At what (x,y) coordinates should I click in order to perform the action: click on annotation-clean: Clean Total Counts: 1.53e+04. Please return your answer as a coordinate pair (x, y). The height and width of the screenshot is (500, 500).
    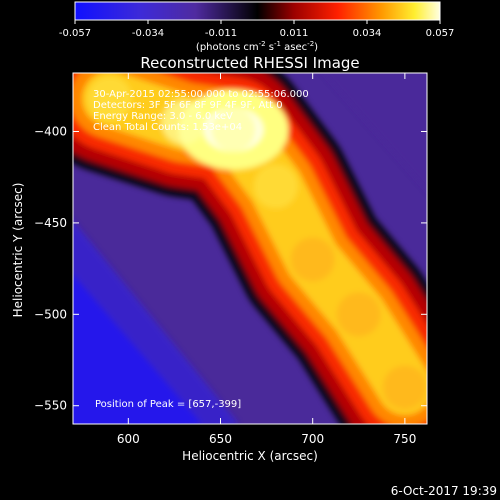
    Looking at the image, I should click on (167, 127).